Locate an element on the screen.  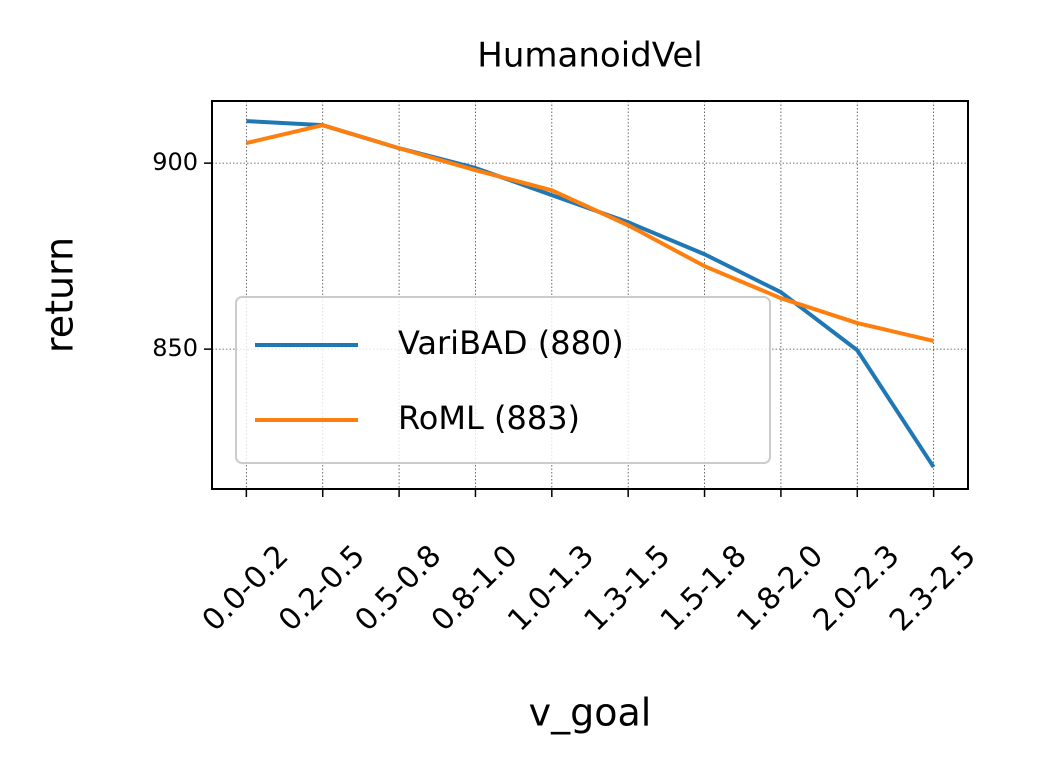
y-tick-label: 850 is located at coordinates (175, 348).